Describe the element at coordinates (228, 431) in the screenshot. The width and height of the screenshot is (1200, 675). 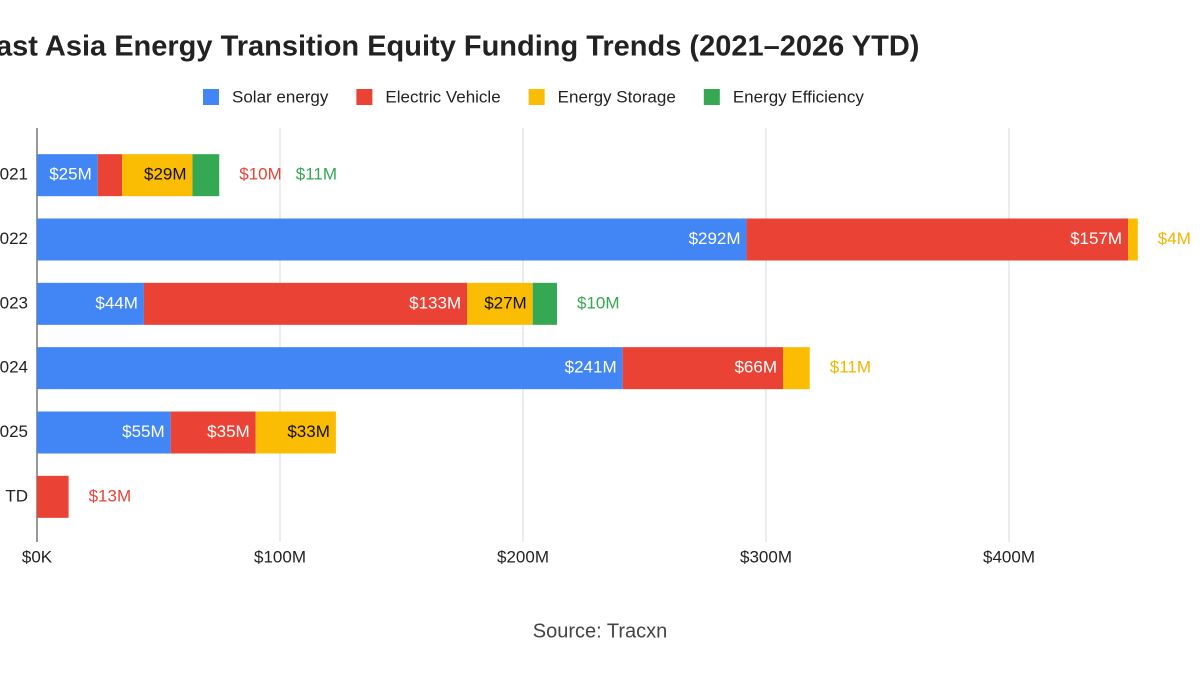
I see `data-label: $35M` at that location.